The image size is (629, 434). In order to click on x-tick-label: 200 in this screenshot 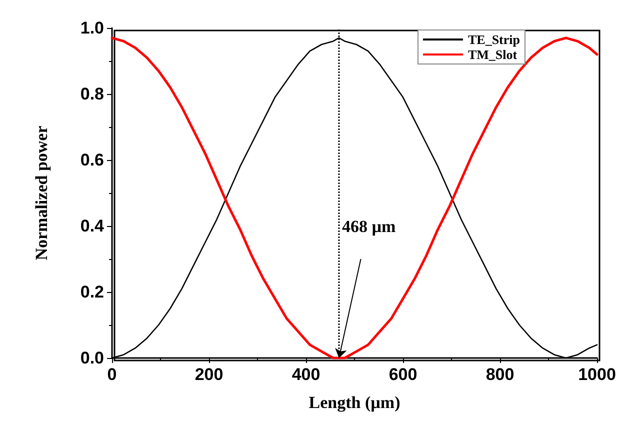, I will do `click(209, 374)`.